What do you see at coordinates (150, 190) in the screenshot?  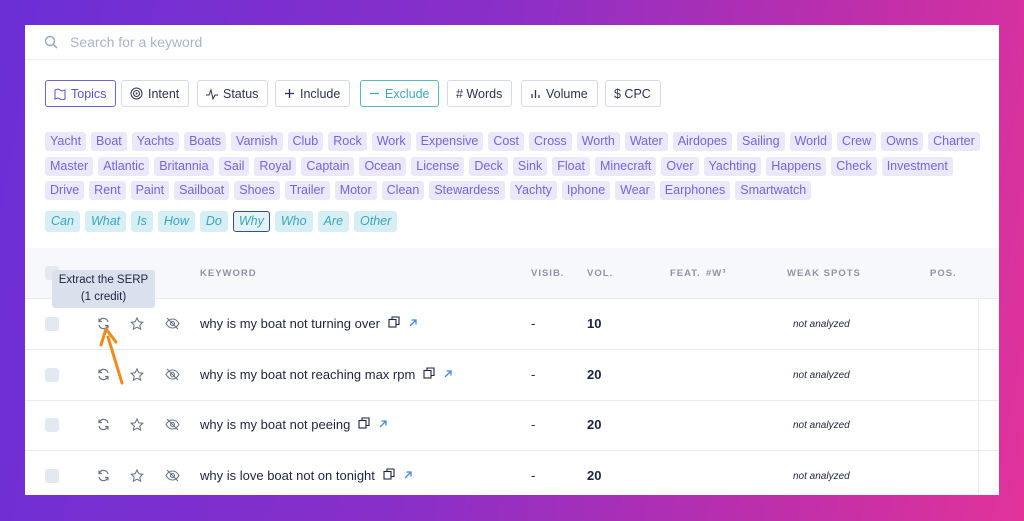 I see `topic-chip: Paint` at bounding box center [150, 190].